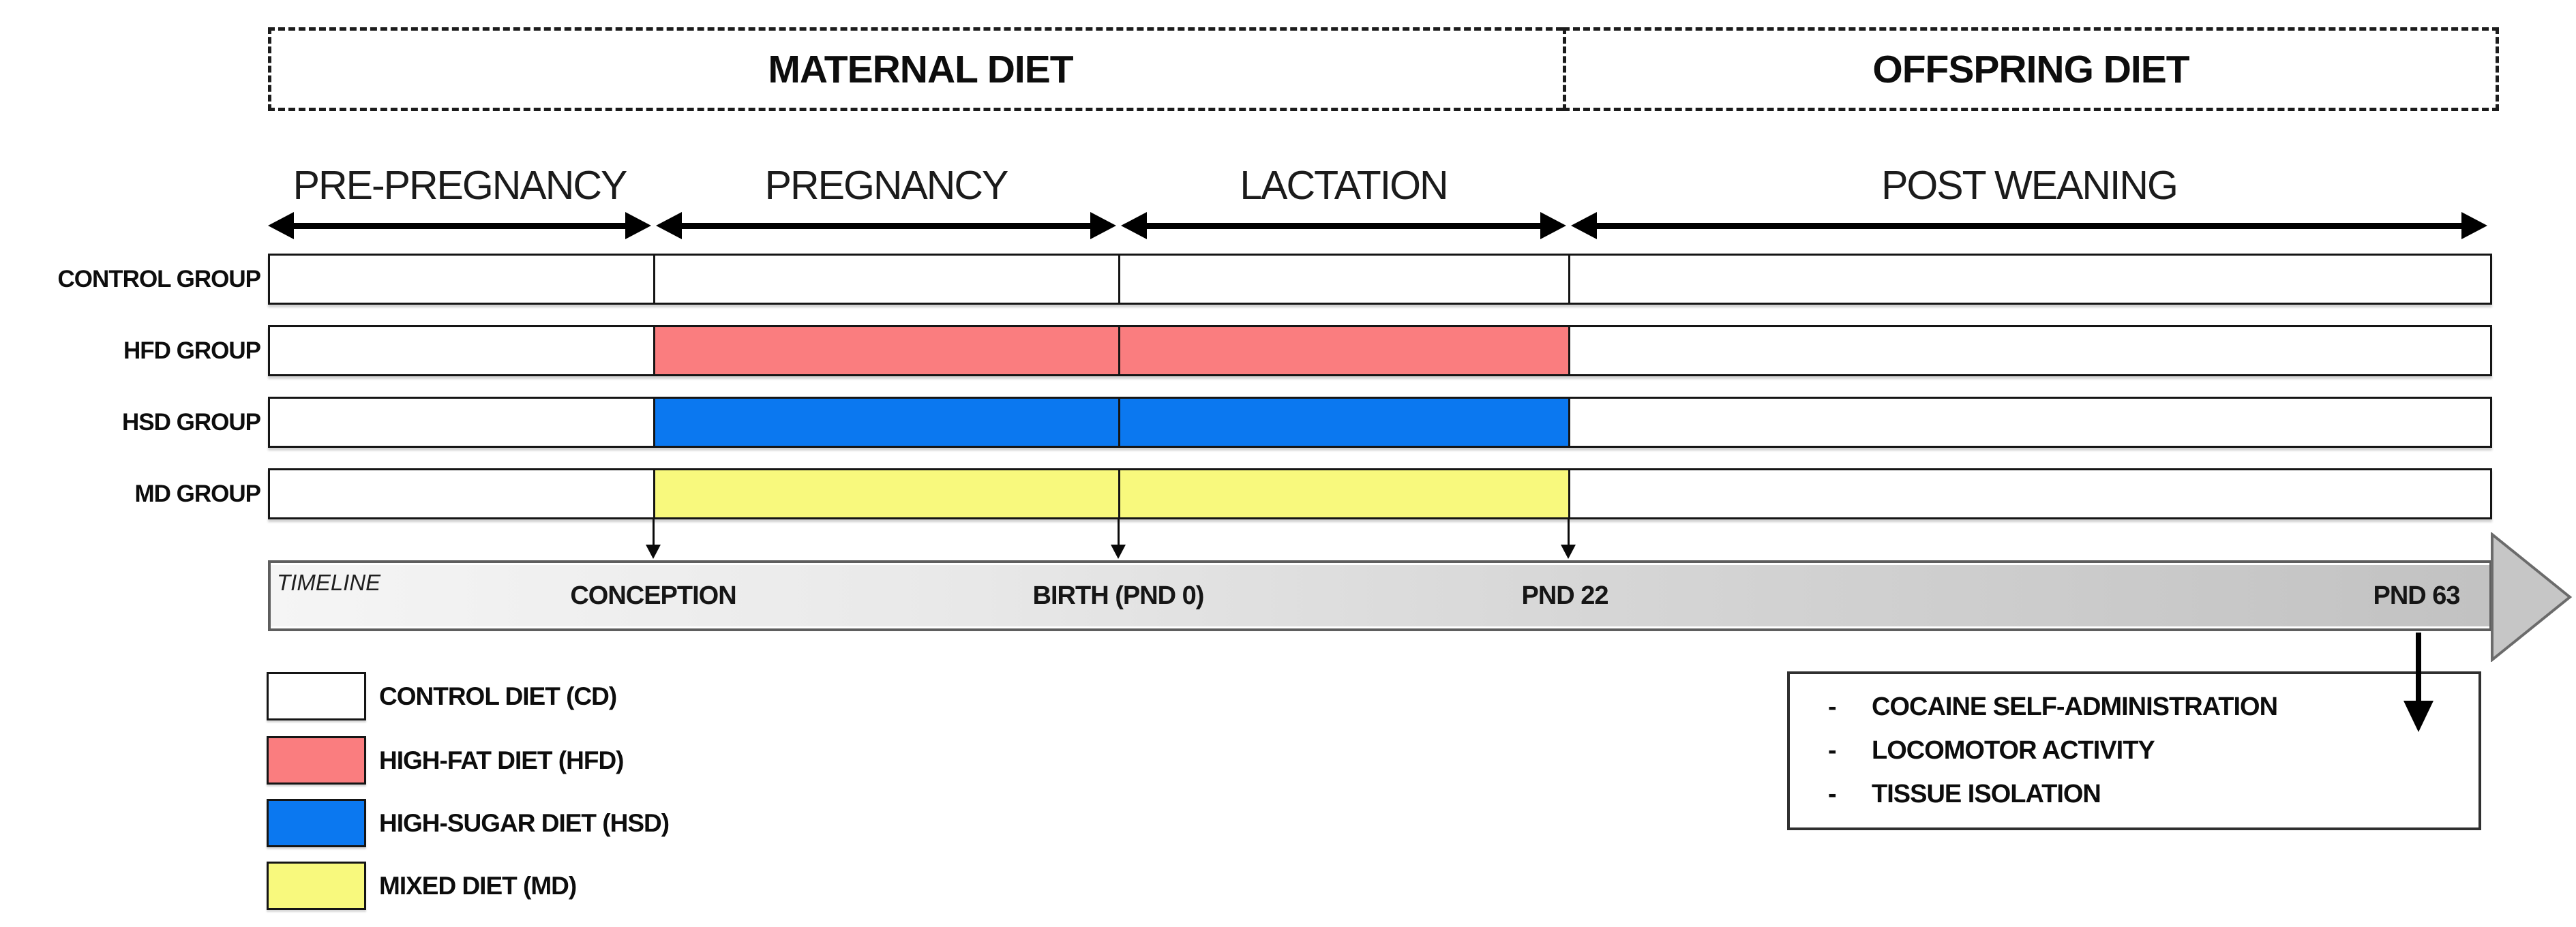 The image size is (2576, 927). What do you see at coordinates (1344, 185) in the screenshot?
I see `phase-label-lactation: LACTATION` at bounding box center [1344, 185].